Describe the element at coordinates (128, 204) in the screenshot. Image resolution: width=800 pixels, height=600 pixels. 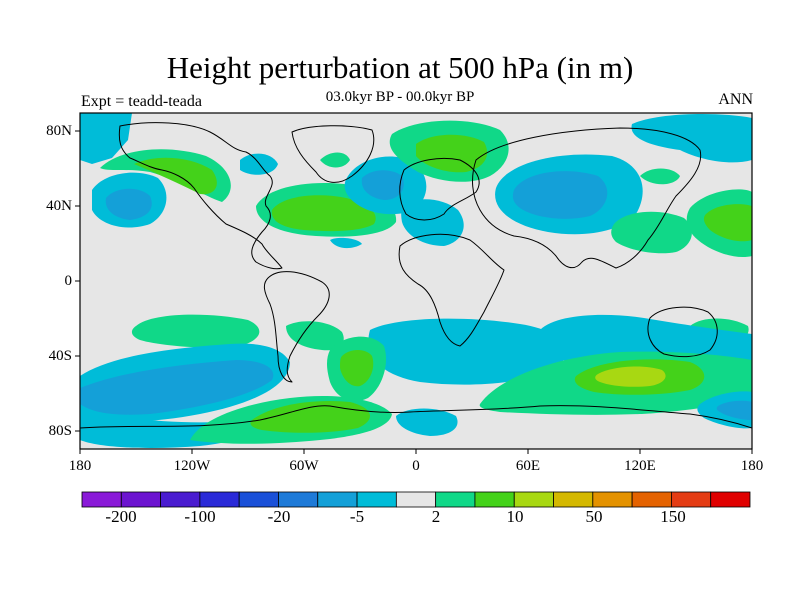
I see `contour-pacific-blue-inner` at that location.